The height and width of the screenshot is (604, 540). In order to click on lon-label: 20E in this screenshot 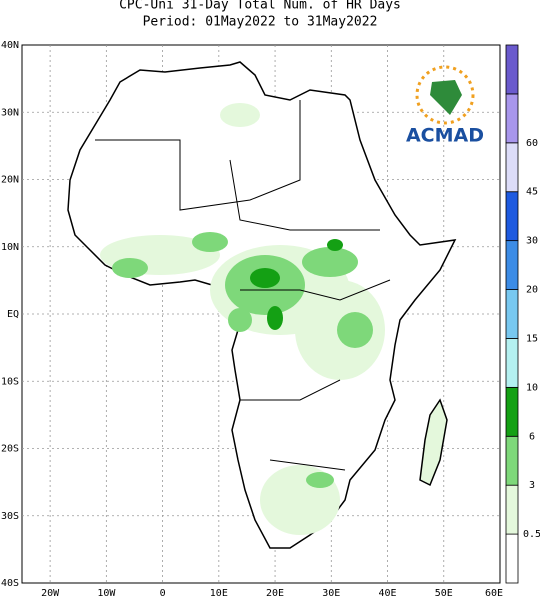, I will do `click(275, 593)`.